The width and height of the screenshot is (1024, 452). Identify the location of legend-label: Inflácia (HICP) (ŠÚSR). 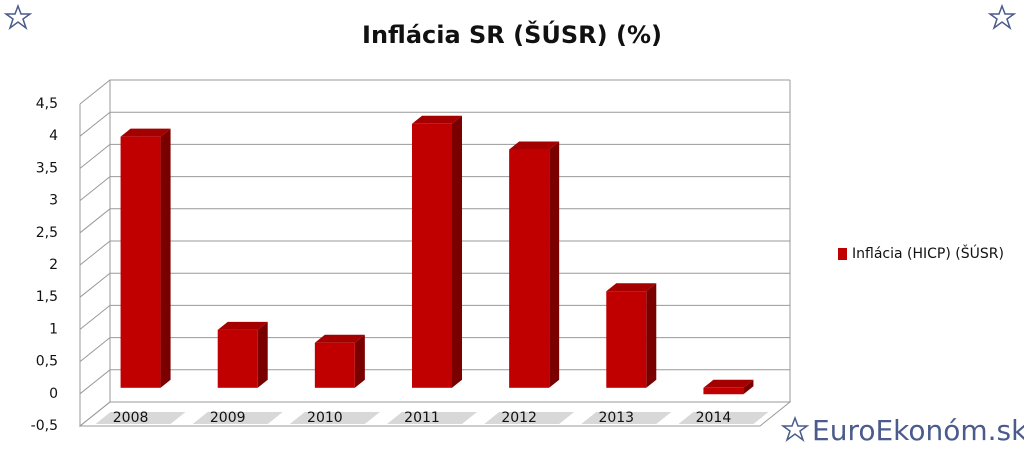
(928, 253).